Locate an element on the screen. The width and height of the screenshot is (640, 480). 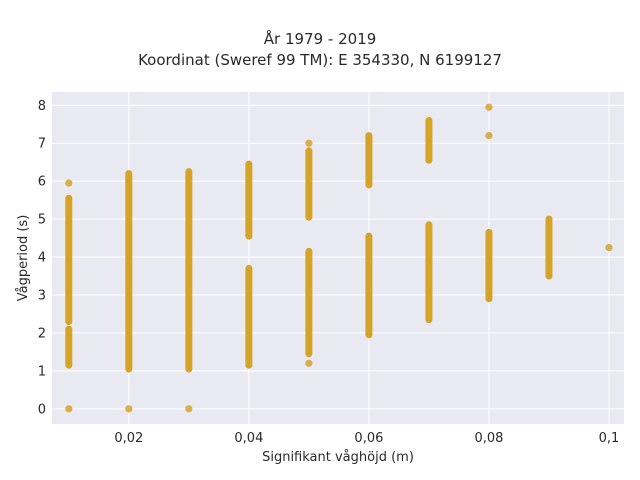
y-tick-label: 4 is located at coordinates (42, 258).